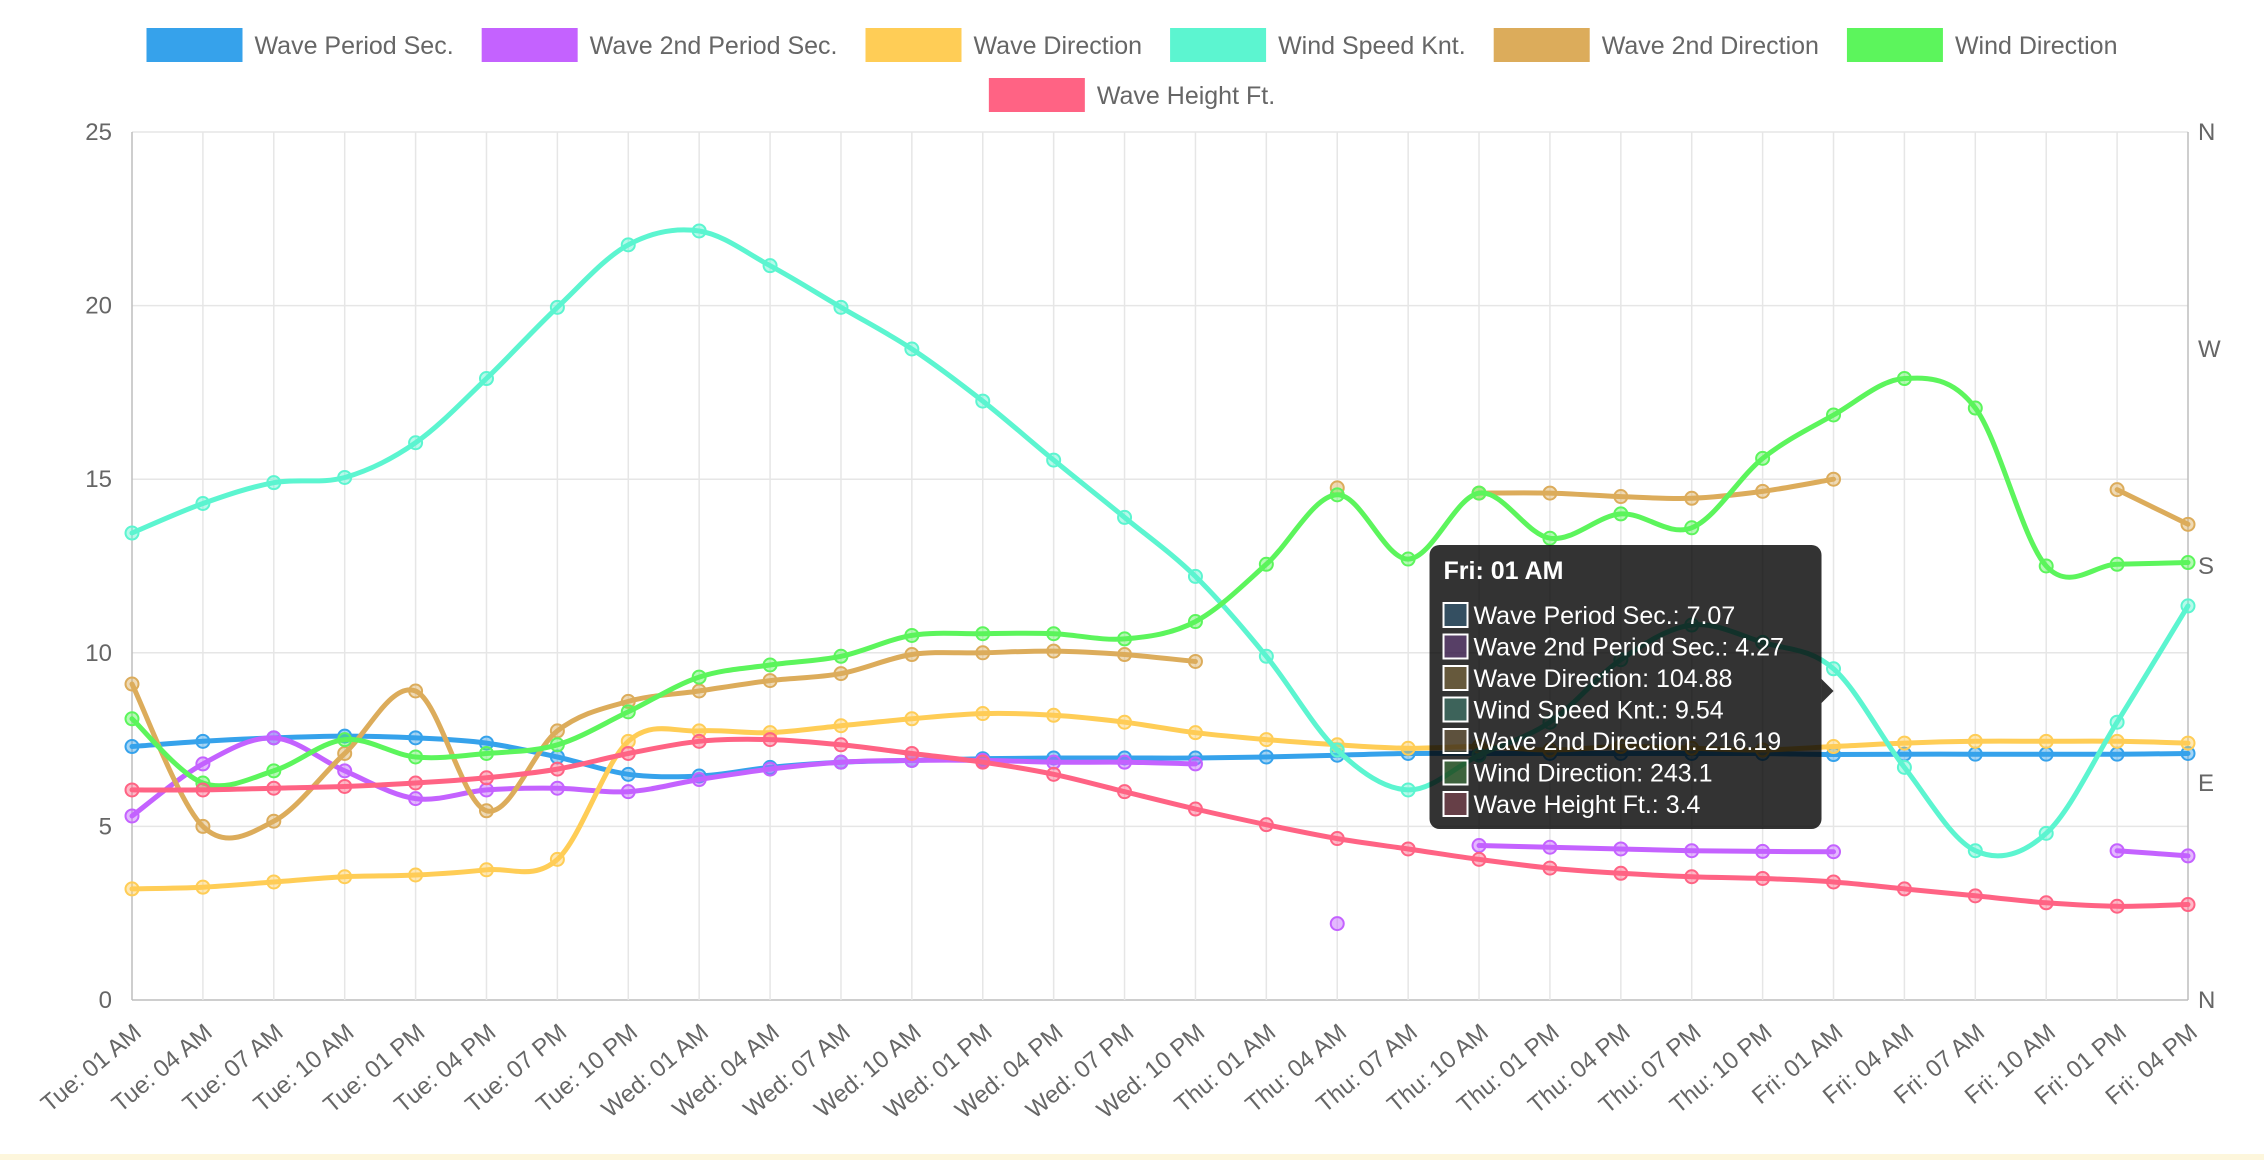  Describe the element at coordinates (659, 45) in the screenshot. I see `legend-item-wave-2nd-period-sec: Wave 2nd Period Sec.` at that location.